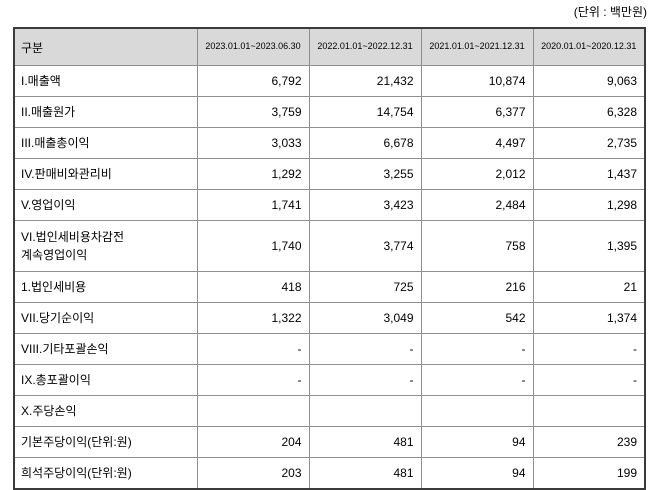 The image size is (654, 490). What do you see at coordinates (253, 318) in the screenshot?
I see `value-cell: 1,322` at bounding box center [253, 318].